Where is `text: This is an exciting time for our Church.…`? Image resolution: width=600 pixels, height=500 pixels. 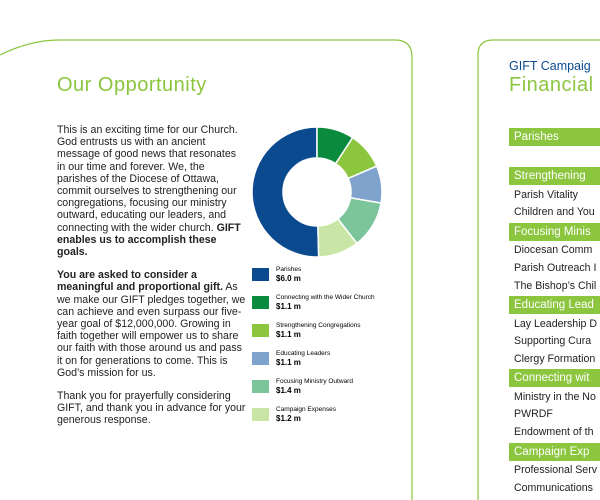
text: This is an exciting time for our Church.… is located at coordinates (147, 179).